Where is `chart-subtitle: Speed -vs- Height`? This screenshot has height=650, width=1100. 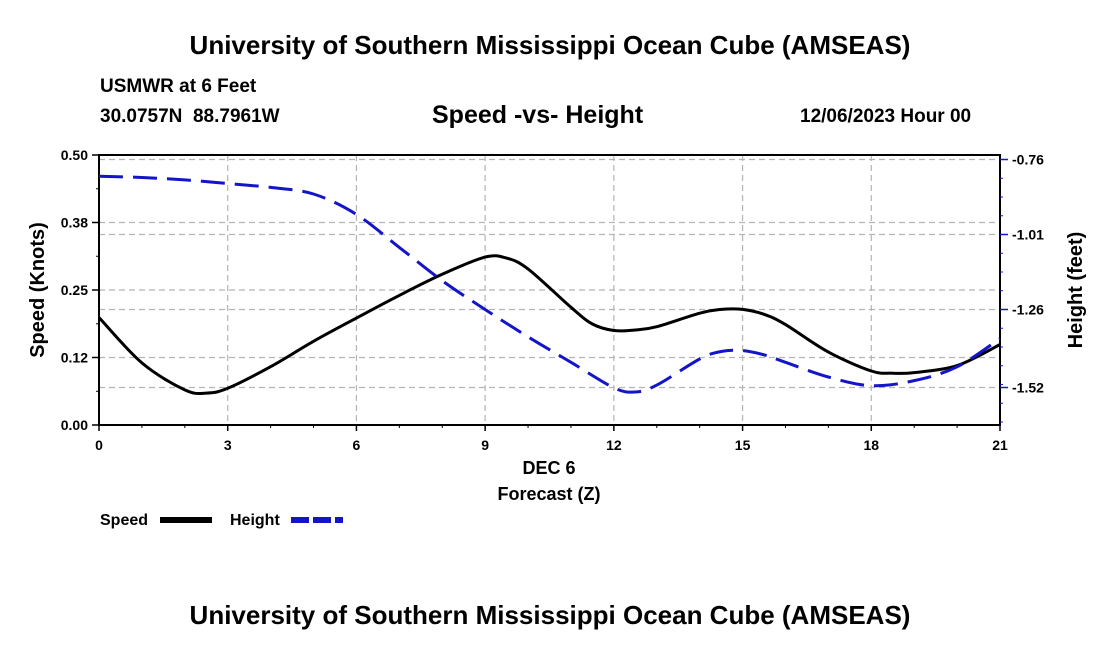
chart-subtitle: Speed -vs- Height is located at coordinates (538, 115).